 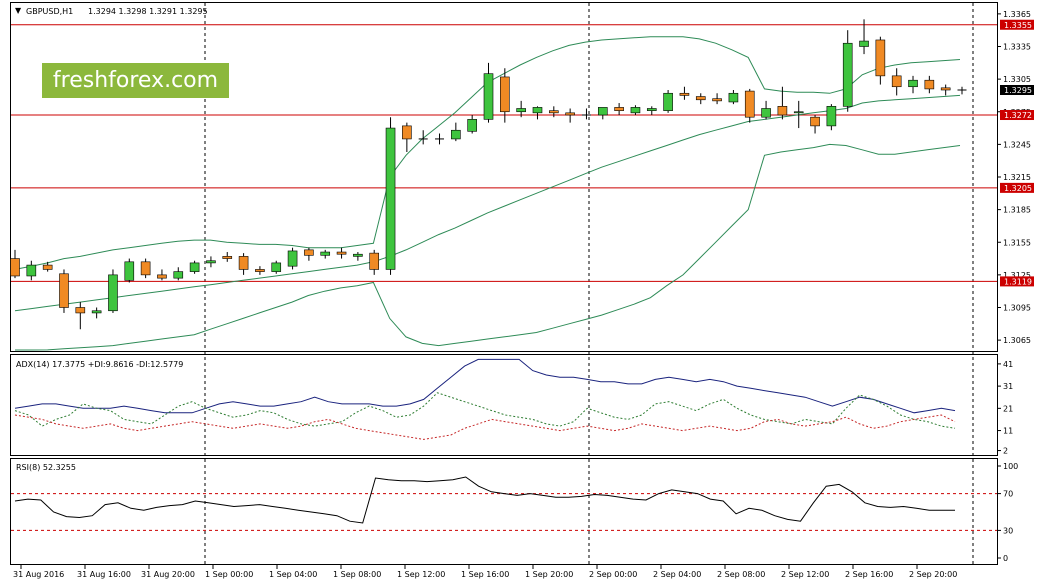 I want to click on time-tick-label: 1 Sep 20:00, so click(x=549, y=574).